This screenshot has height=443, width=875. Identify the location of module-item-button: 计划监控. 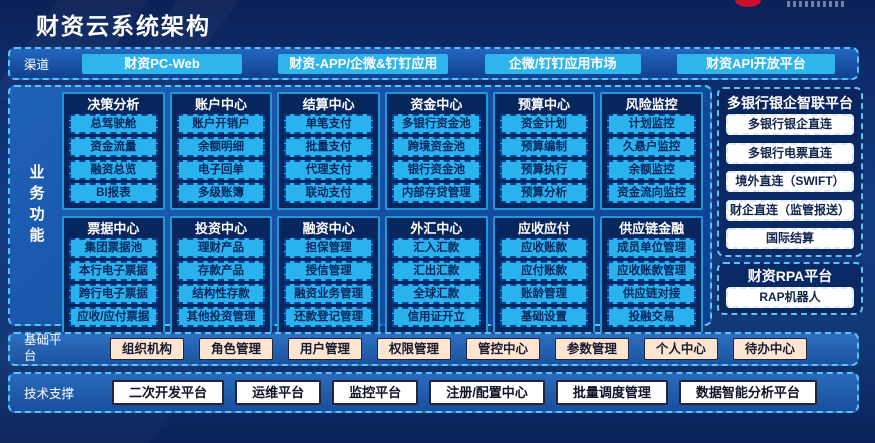
(651, 124).